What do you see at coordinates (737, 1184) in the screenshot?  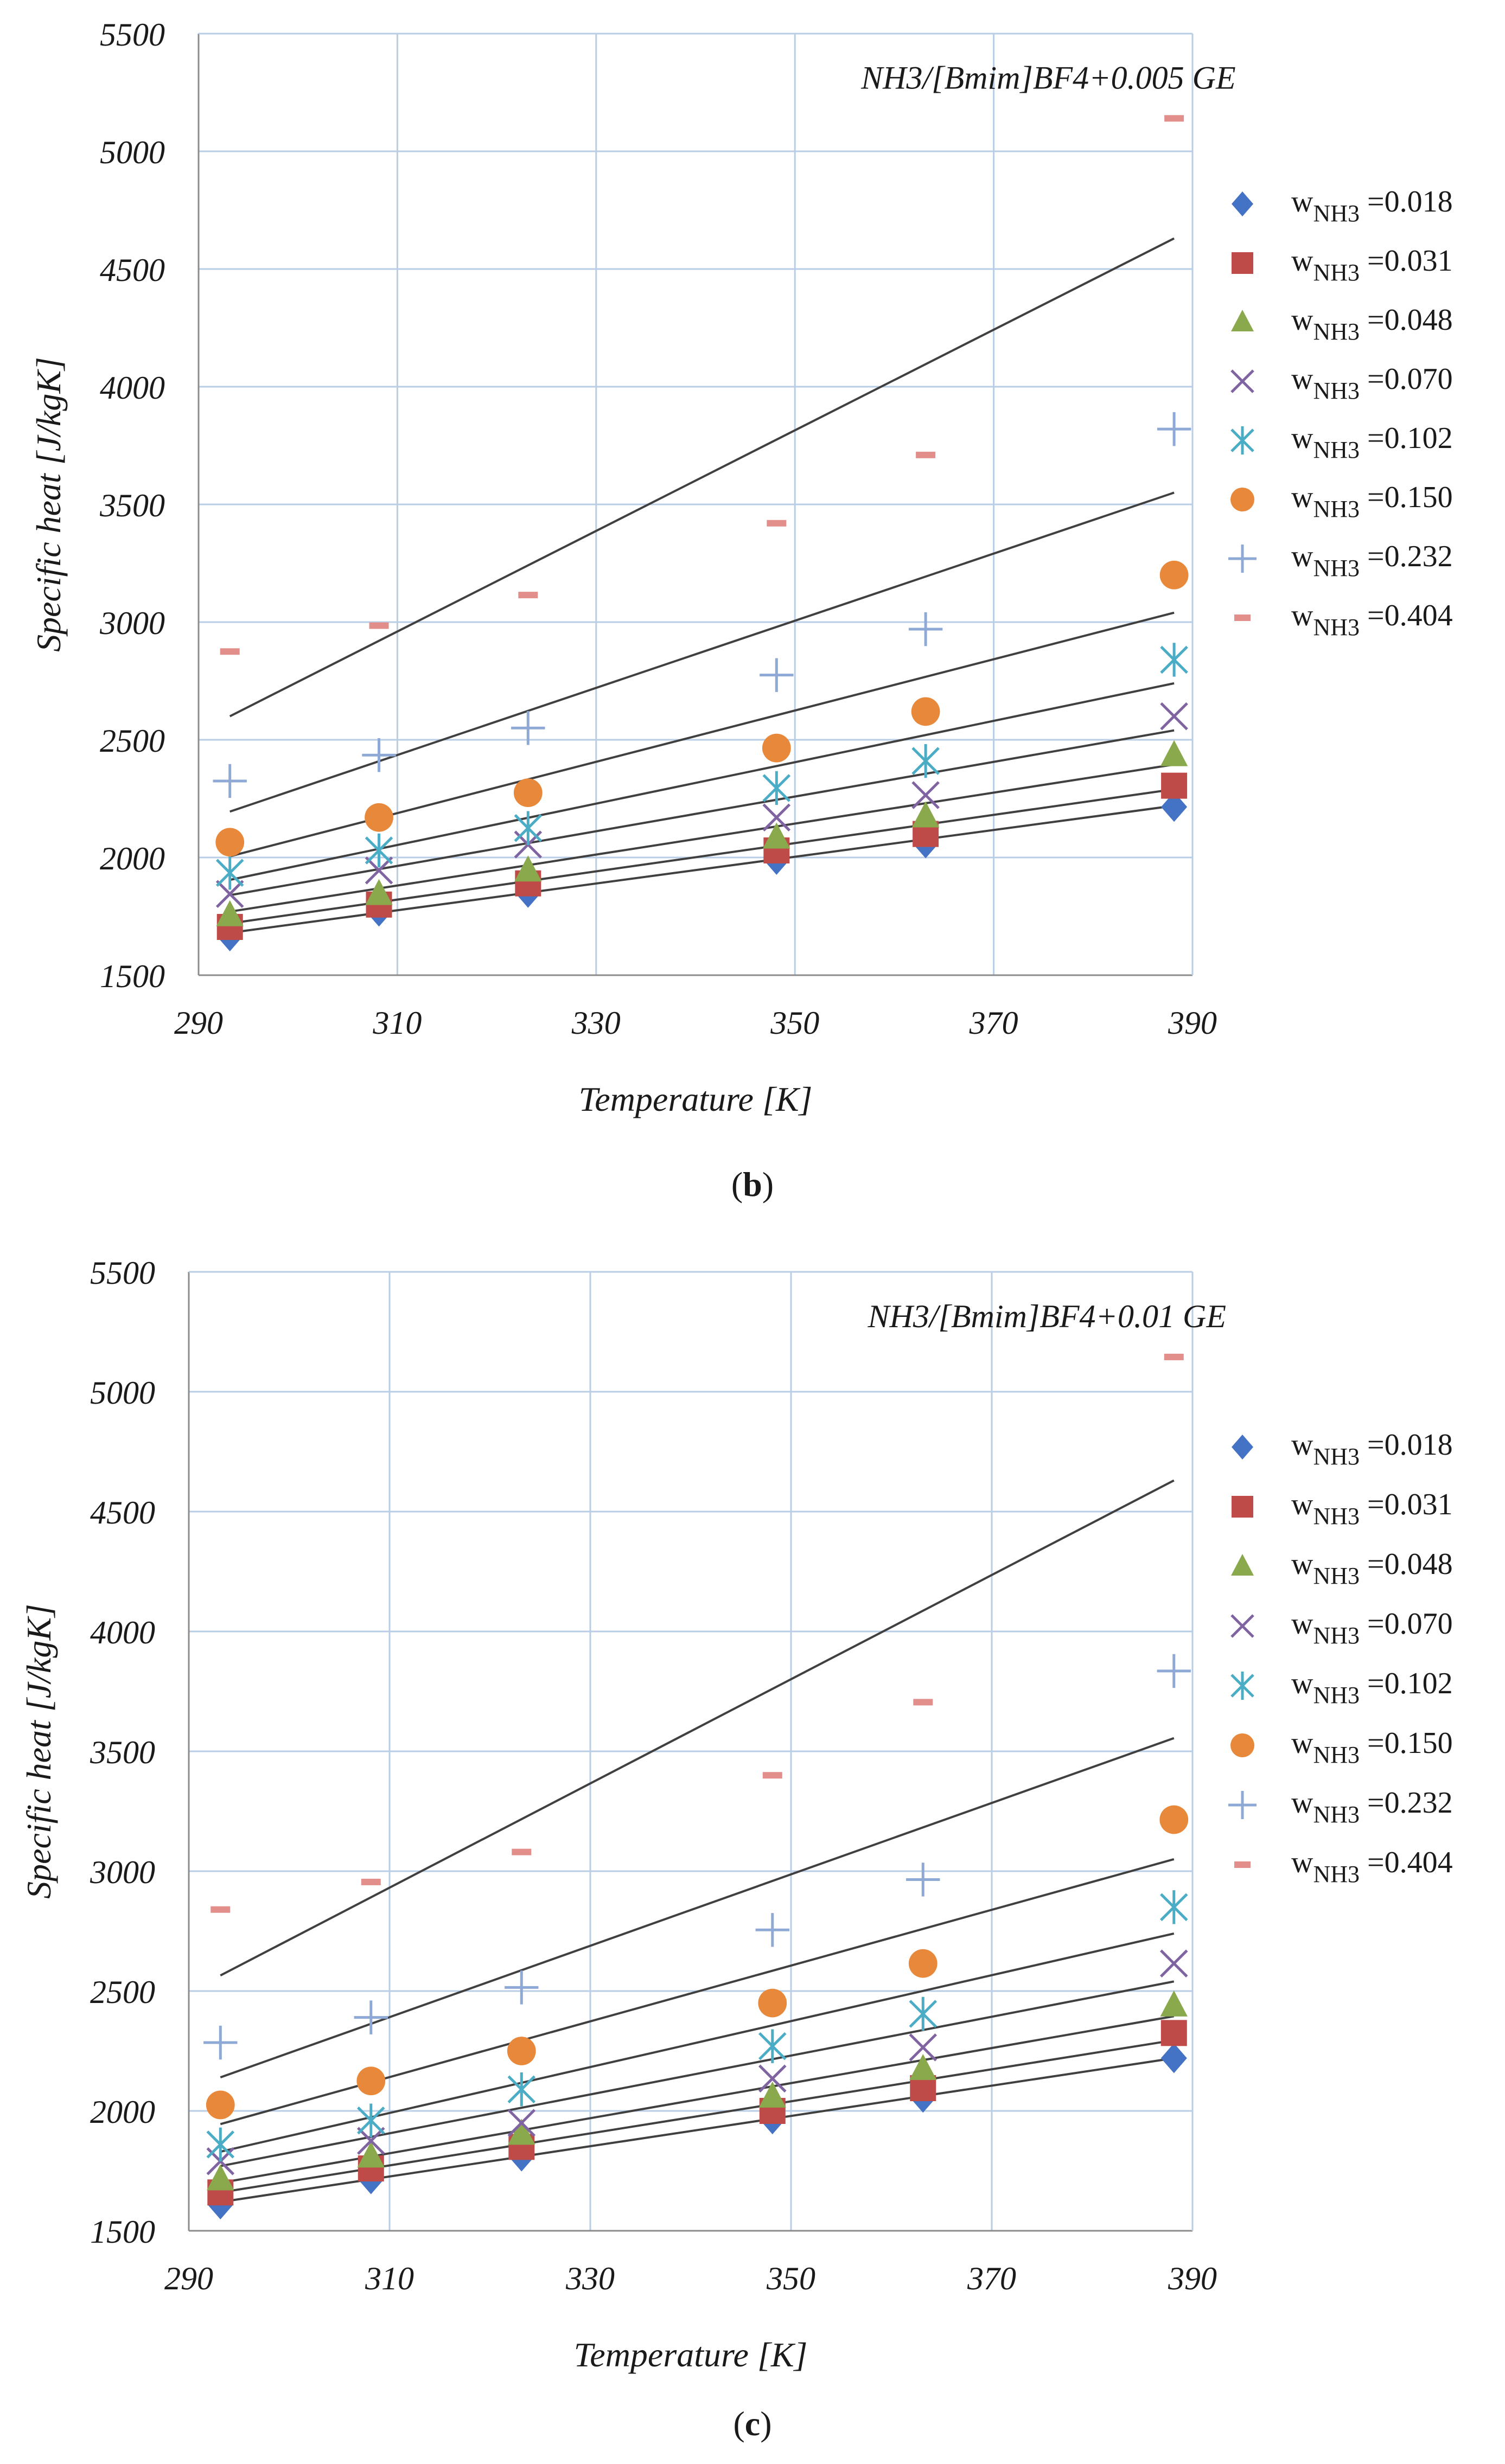 I see `caption-open: (` at bounding box center [737, 1184].